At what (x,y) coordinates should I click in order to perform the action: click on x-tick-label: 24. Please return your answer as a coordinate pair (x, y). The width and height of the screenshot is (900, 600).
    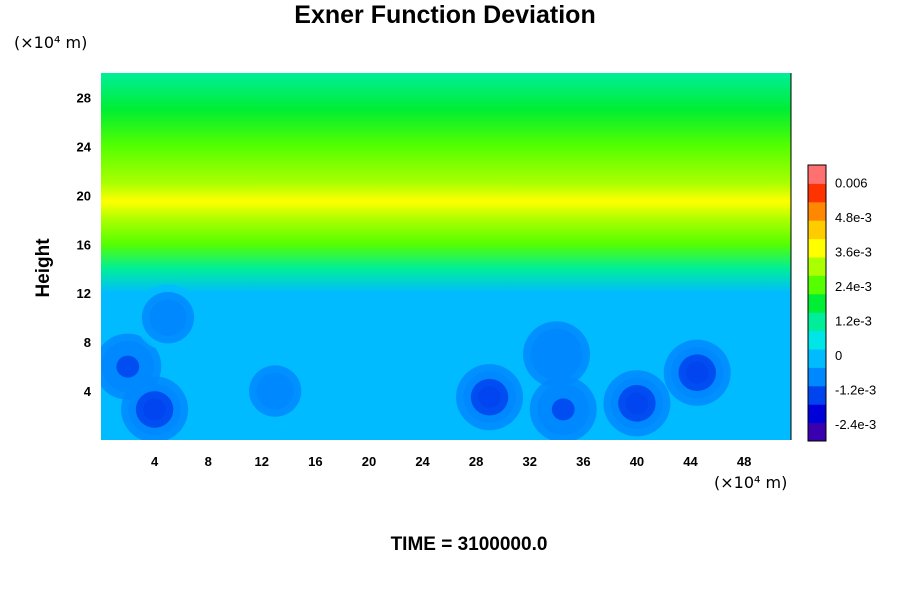
    Looking at the image, I should click on (422, 461).